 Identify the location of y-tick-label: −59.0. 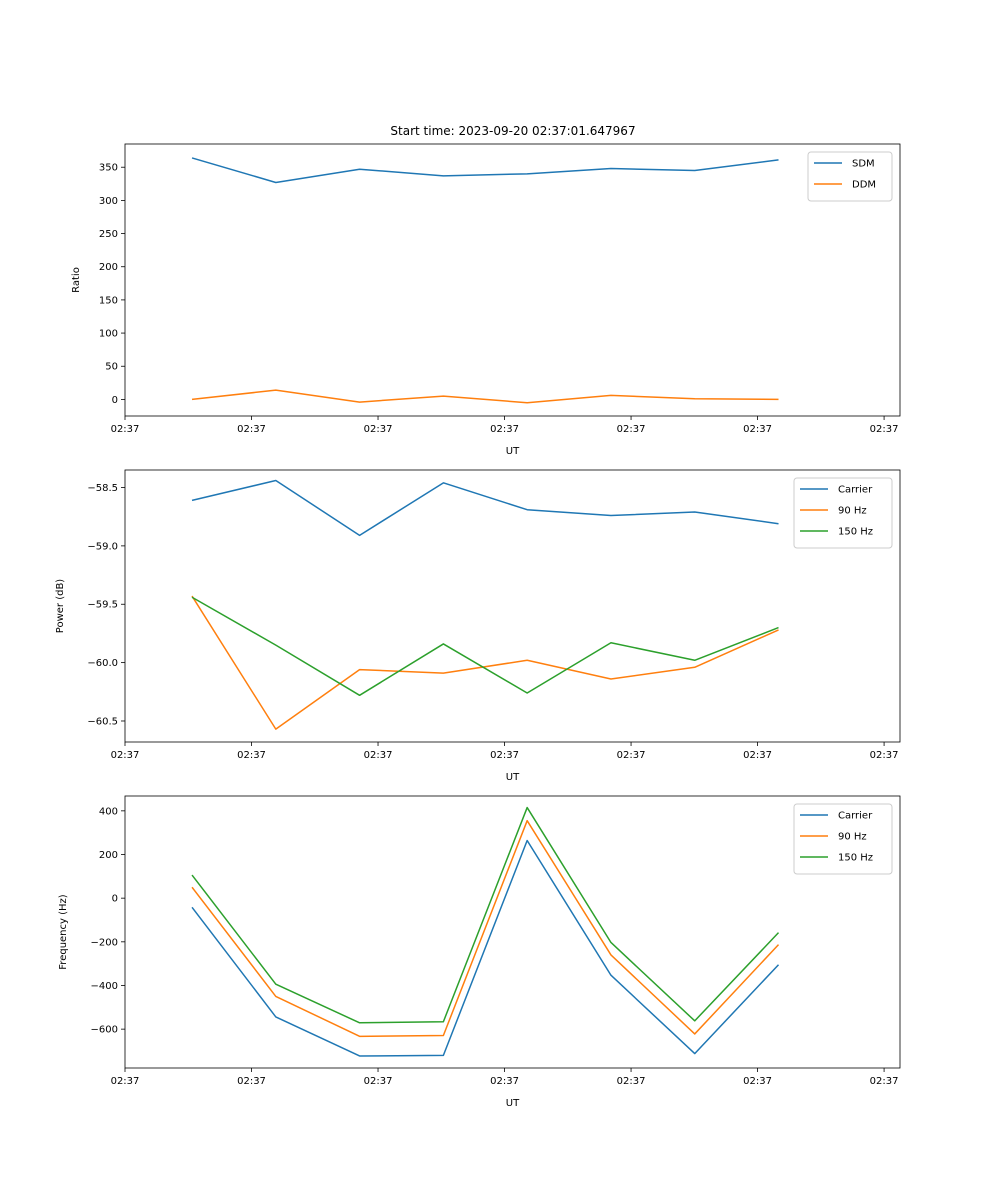
(102, 546).